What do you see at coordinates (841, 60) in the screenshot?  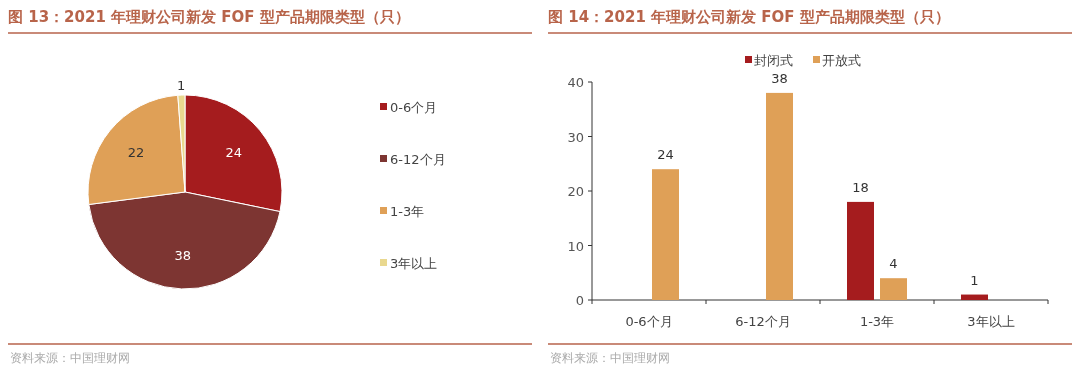 I see `legend-label: 开放式` at bounding box center [841, 60].